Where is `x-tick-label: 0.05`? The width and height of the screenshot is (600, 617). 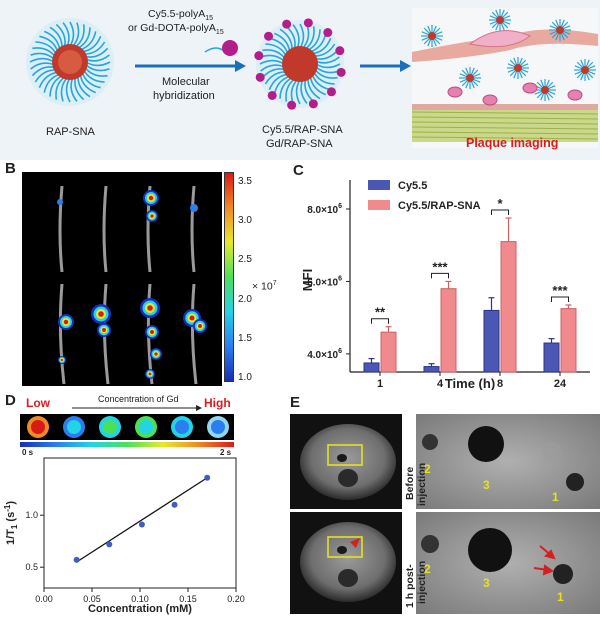
x-tick-label: 0.05 is located at coordinates (92, 599).